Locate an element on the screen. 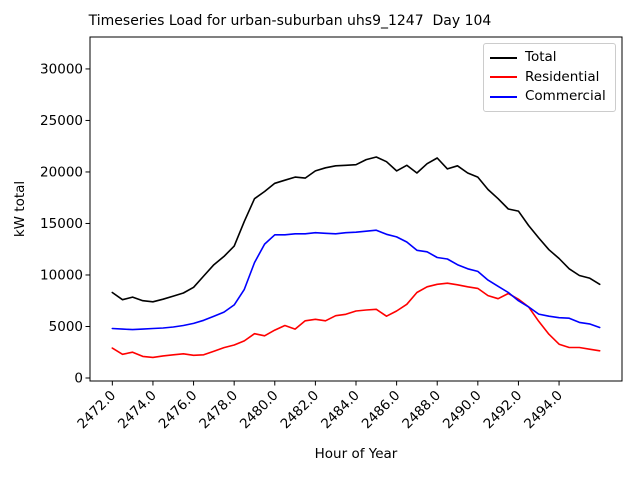 This screenshot has height=480, width=640. series-line-residential is located at coordinates (356, 320).